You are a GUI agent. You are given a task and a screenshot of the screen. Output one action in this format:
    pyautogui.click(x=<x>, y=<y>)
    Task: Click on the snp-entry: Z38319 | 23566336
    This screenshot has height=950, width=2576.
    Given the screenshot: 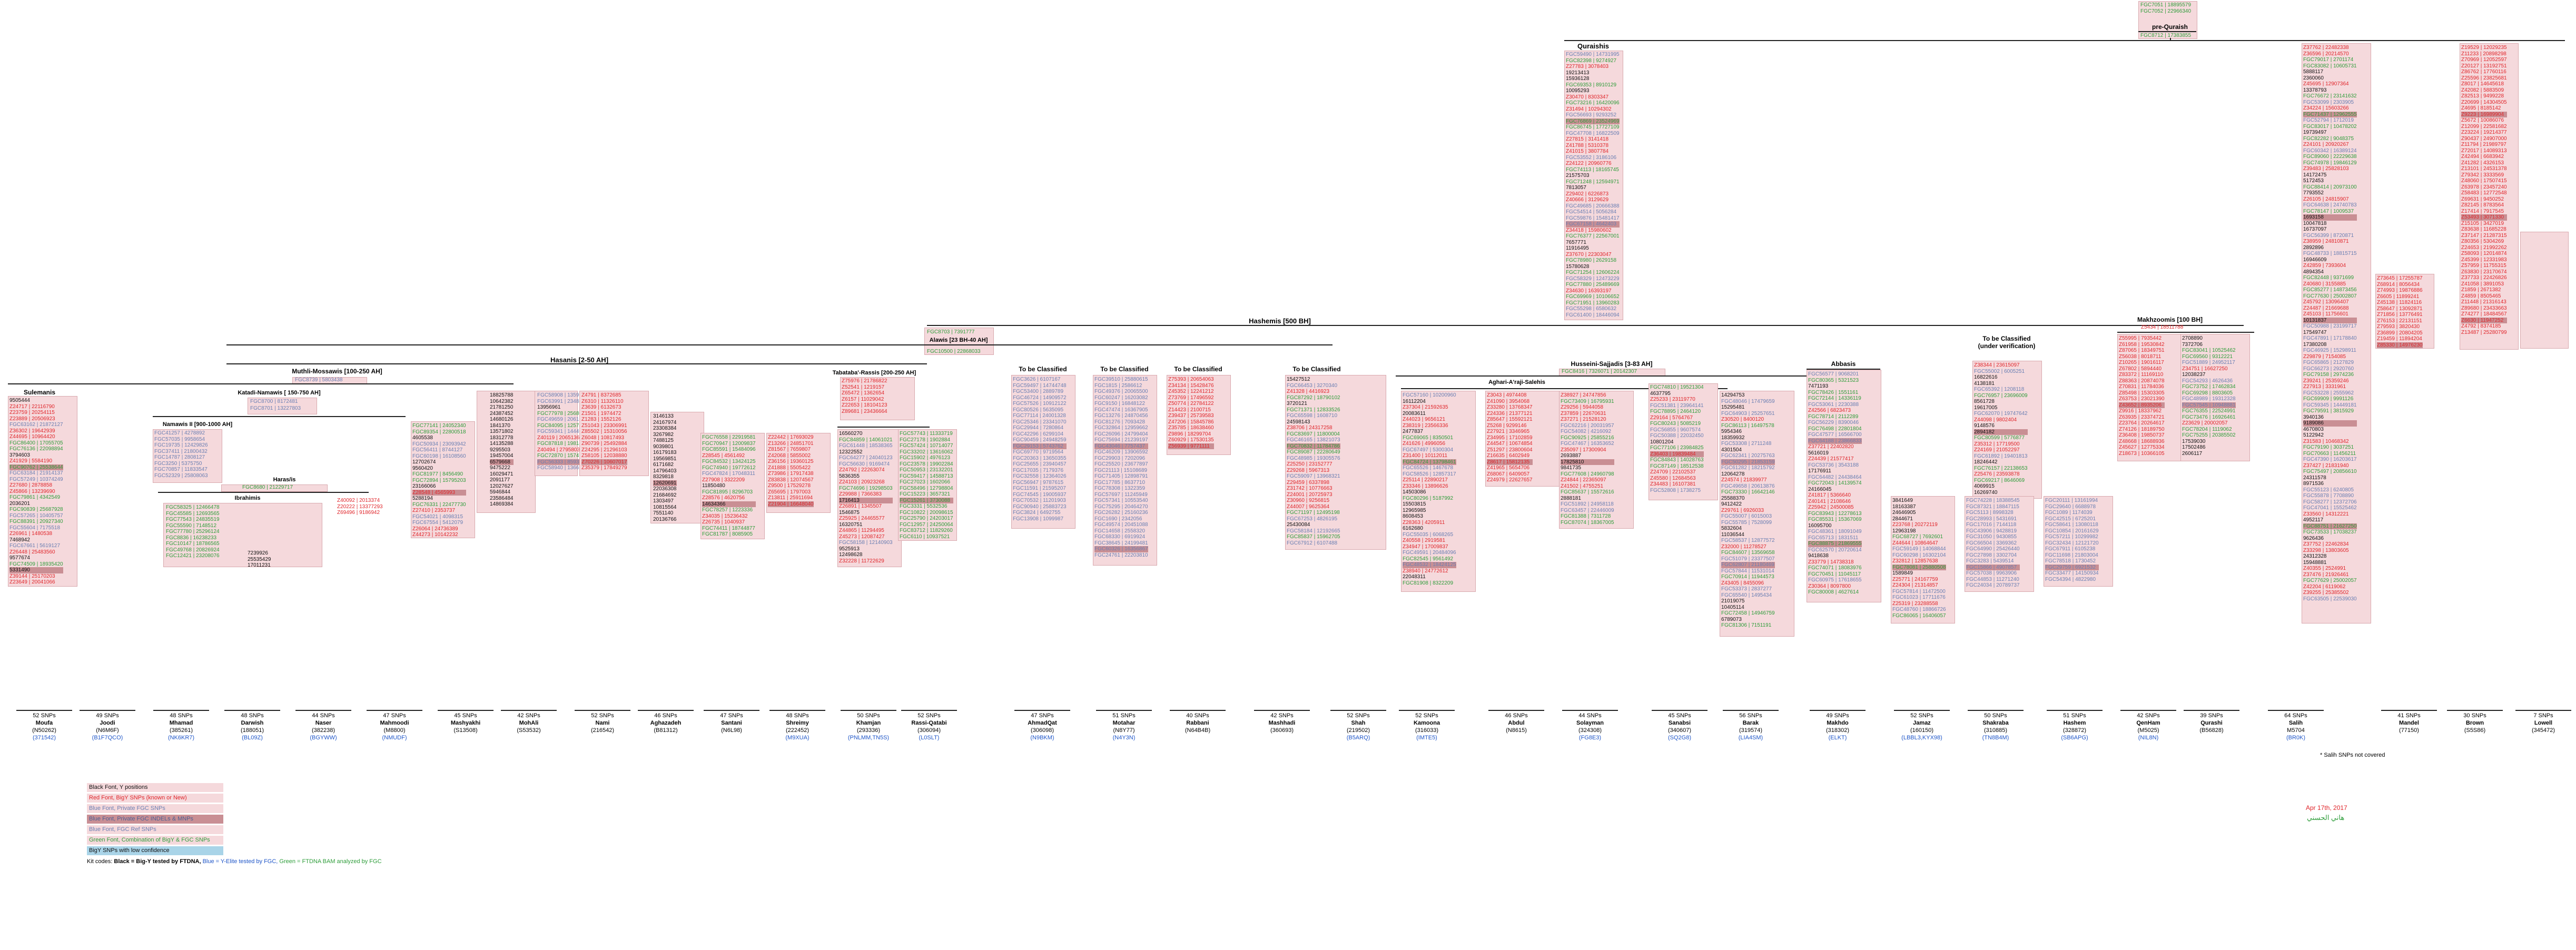 What is the action you would take?
    pyautogui.click(x=1425, y=425)
    